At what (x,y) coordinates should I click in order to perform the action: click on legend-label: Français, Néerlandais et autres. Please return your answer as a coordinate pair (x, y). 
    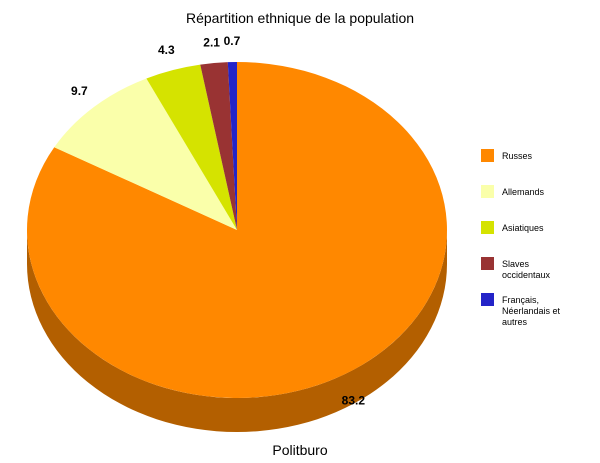
    Looking at the image, I should click on (531, 311).